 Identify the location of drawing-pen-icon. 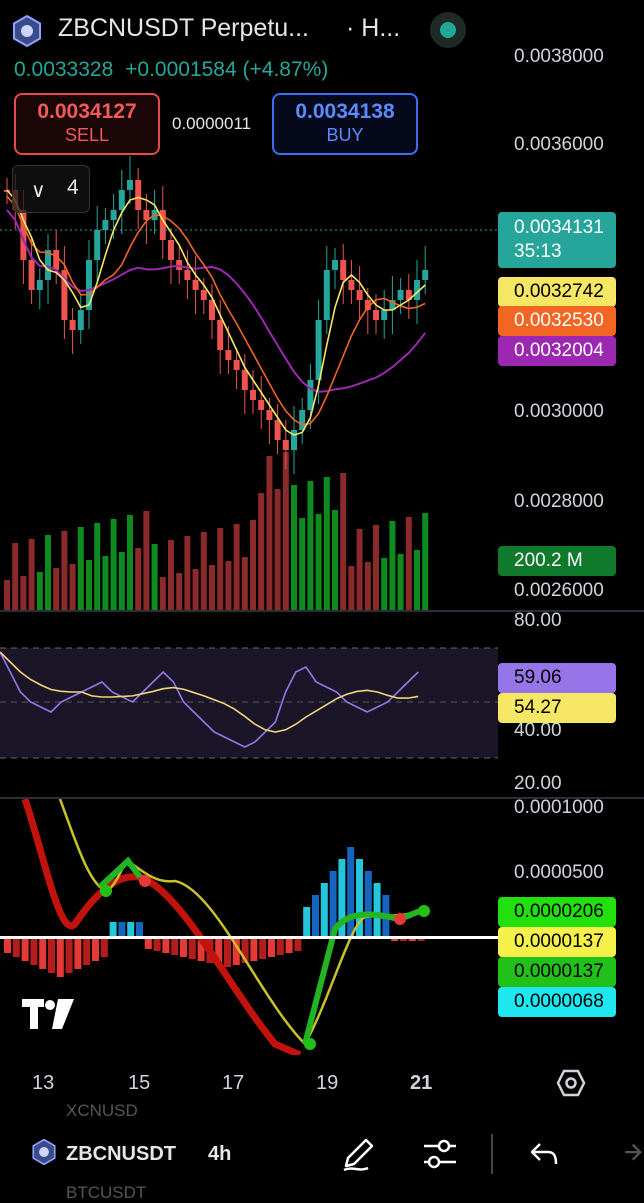
(358, 1154).